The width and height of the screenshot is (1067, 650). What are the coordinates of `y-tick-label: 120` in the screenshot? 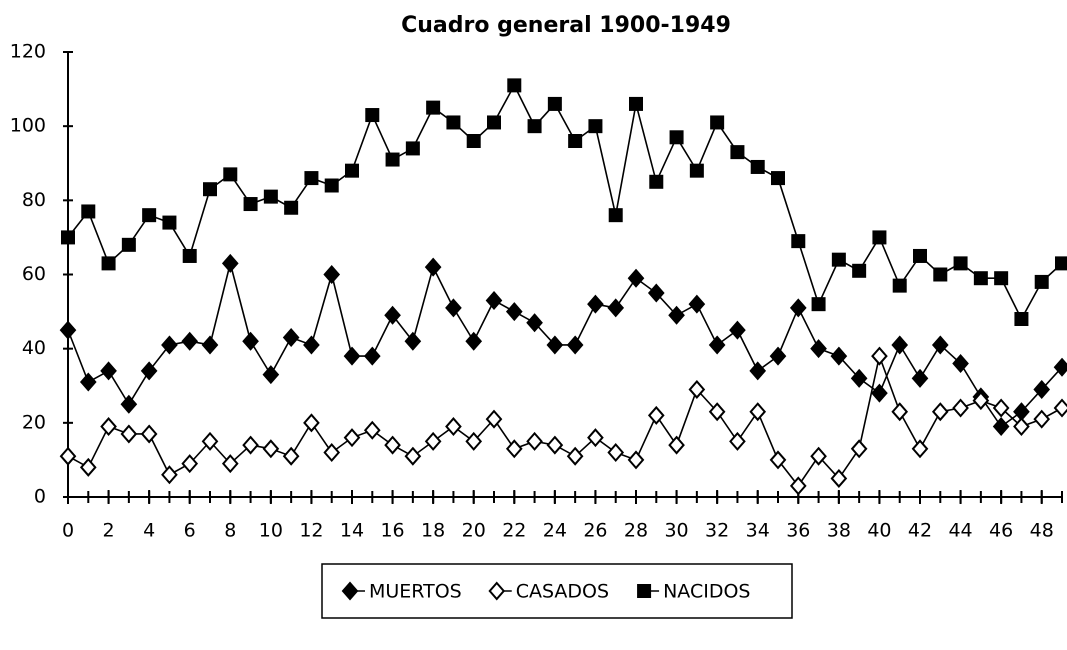 It's located at (28, 52).